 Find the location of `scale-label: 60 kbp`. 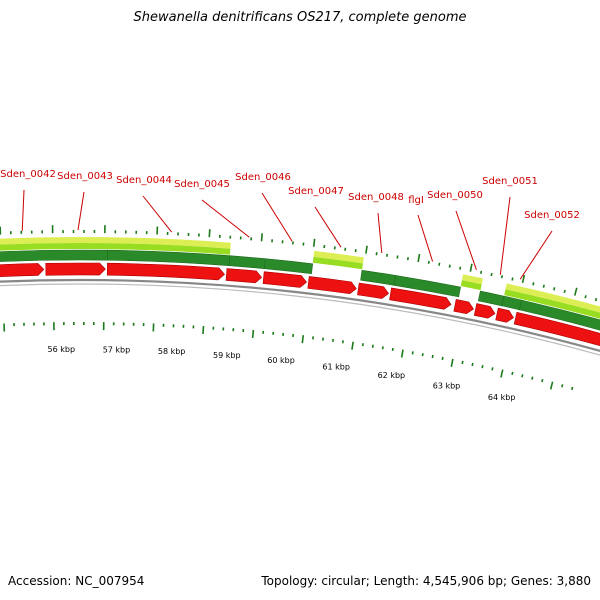

scale-label: 60 kbp is located at coordinates (281, 360).